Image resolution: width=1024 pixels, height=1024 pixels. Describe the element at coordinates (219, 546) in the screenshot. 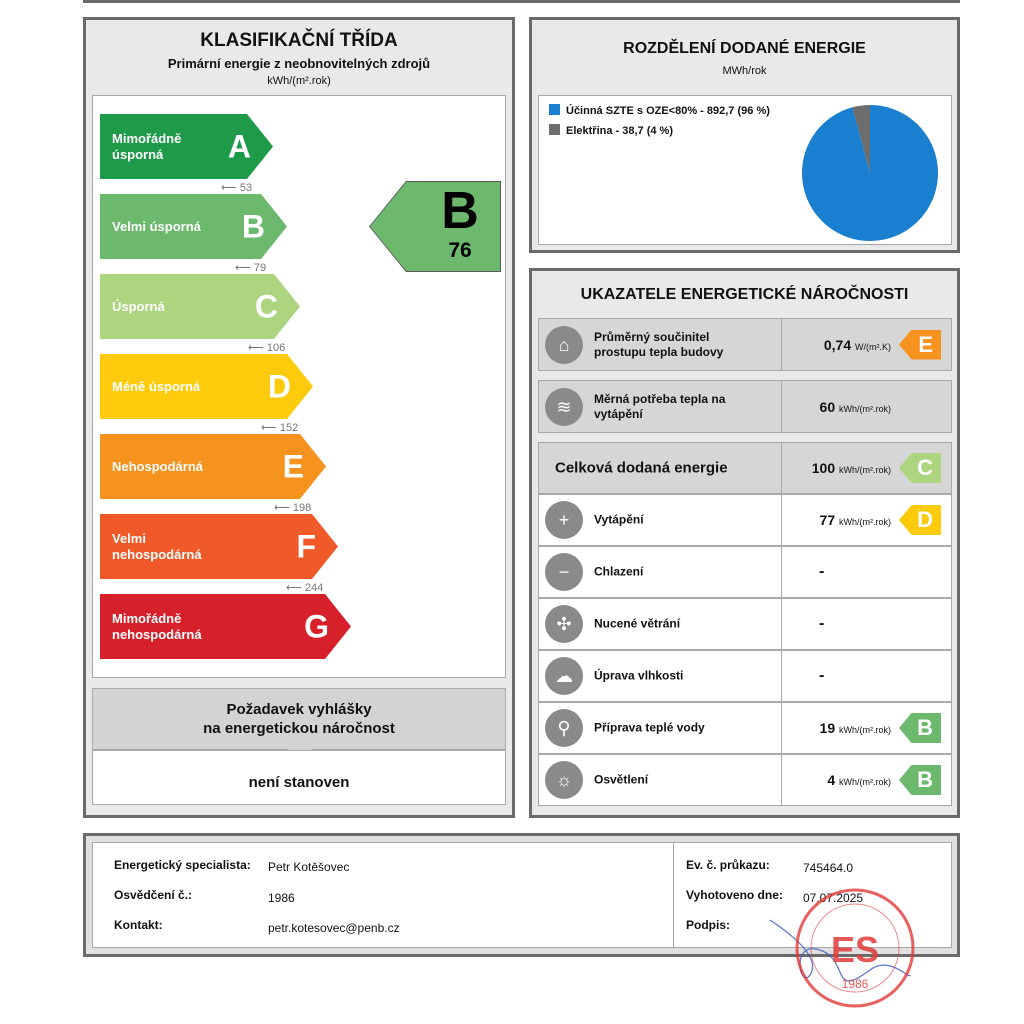

I see `class-bar-f: Velmi nehospodárná F` at that location.